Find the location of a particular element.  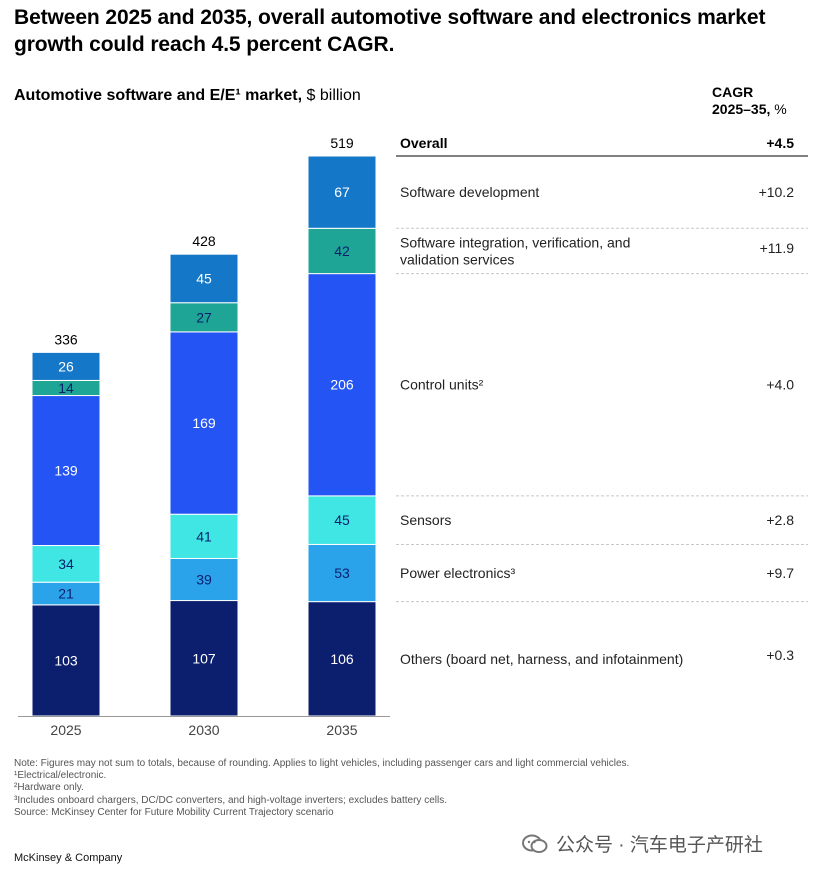

cagr-header-unit: % is located at coordinates (780, 109).